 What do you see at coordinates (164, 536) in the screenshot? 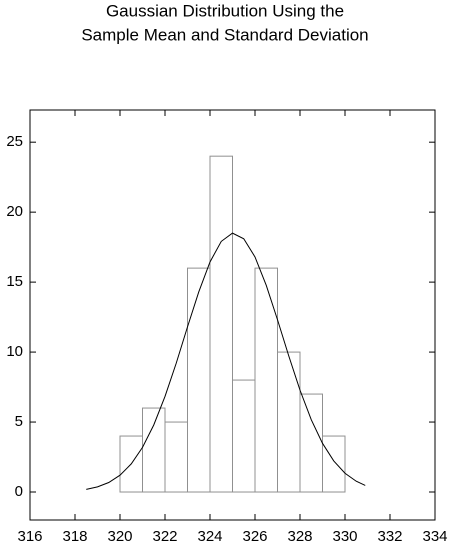
I see `x-tick-label: 322` at bounding box center [164, 536].